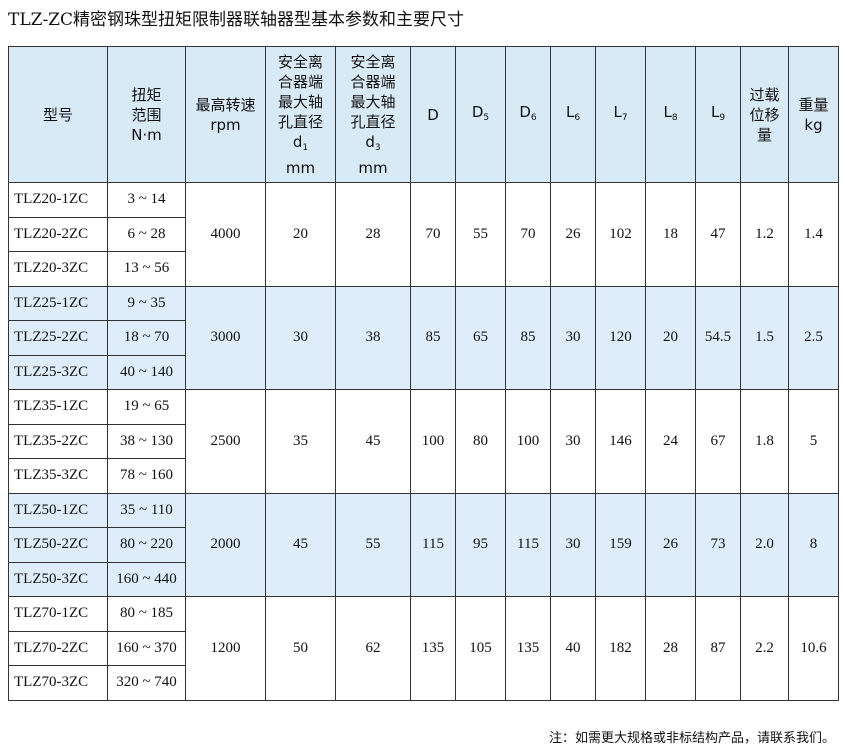 Image resolution: width=845 pixels, height=751 pixels. Describe the element at coordinates (58, 614) in the screenshot. I see `model-cell: TLZ70-1ZC` at that location.